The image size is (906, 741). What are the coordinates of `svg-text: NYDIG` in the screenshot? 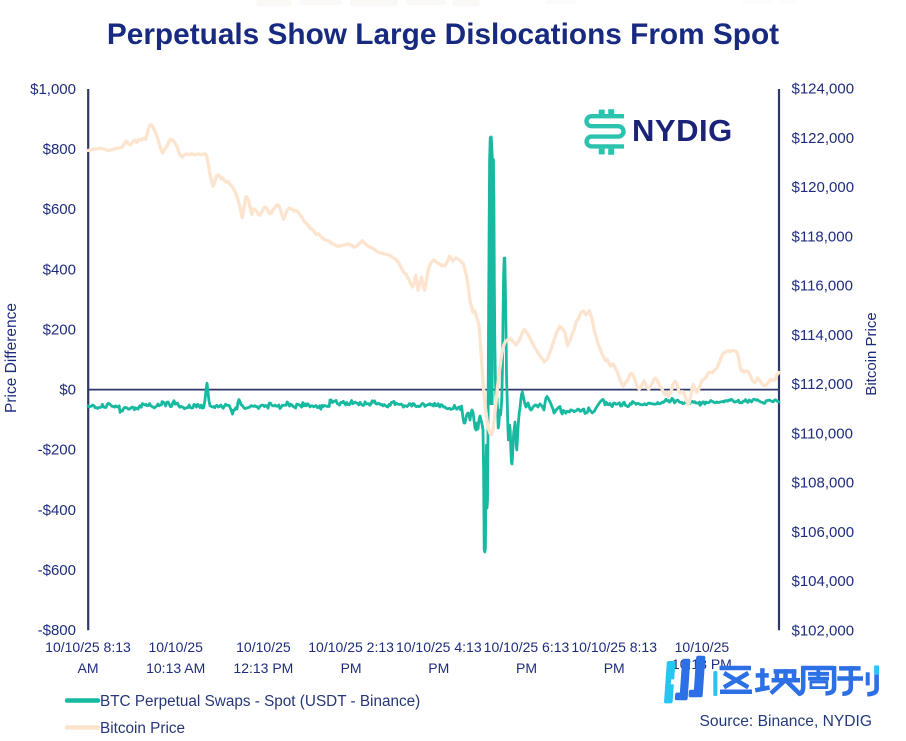 It's located at (682, 130).